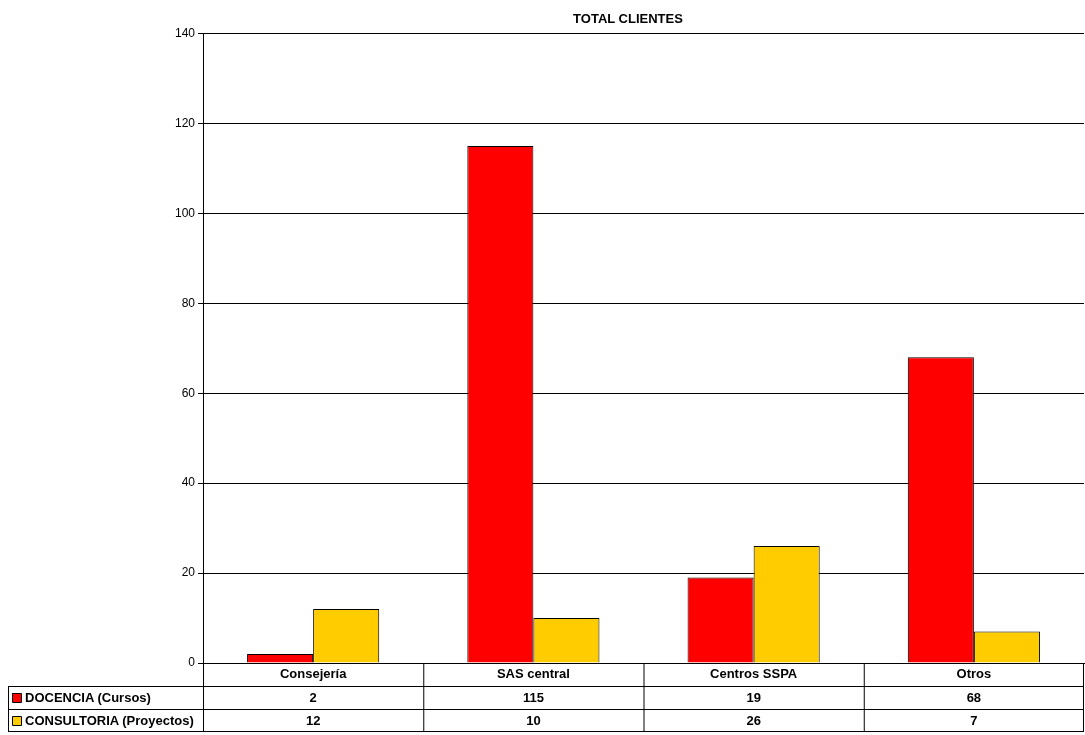 The image size is (1085, 735). I want to click on data-label: 19, so click(753, 698).